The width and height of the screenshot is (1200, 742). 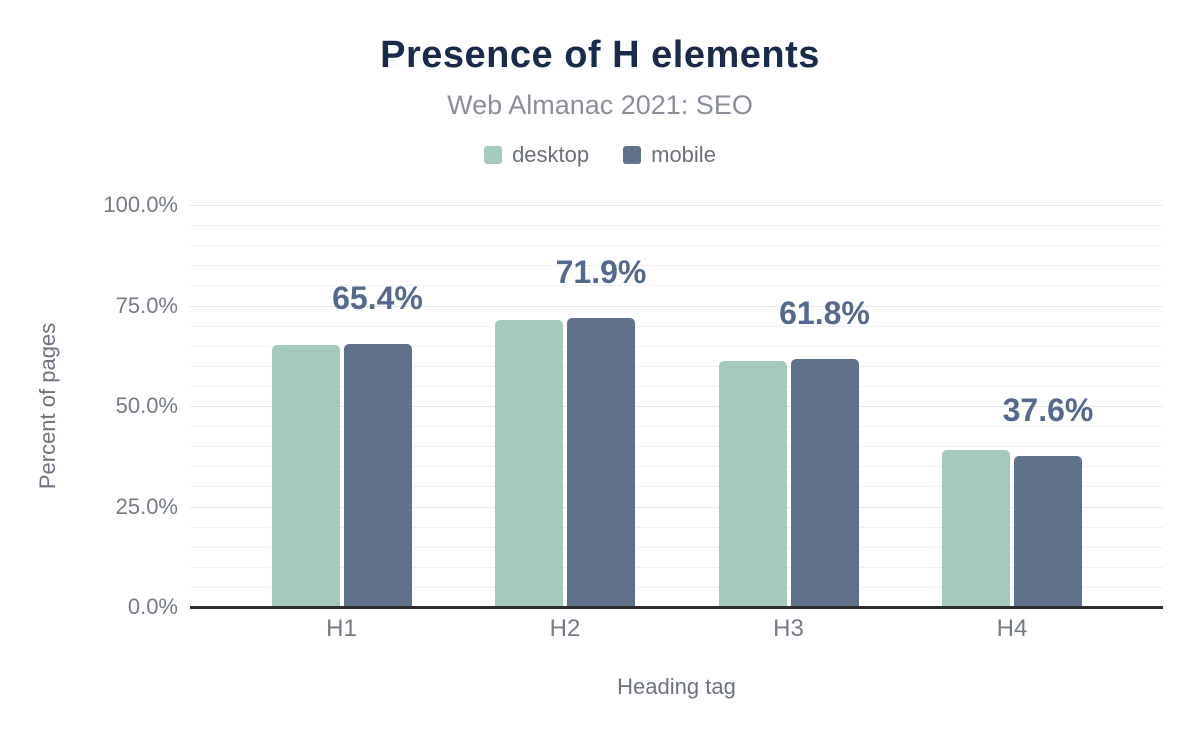 I want to click on legend-label-mobile: mobile, so click(x=683, y=154).